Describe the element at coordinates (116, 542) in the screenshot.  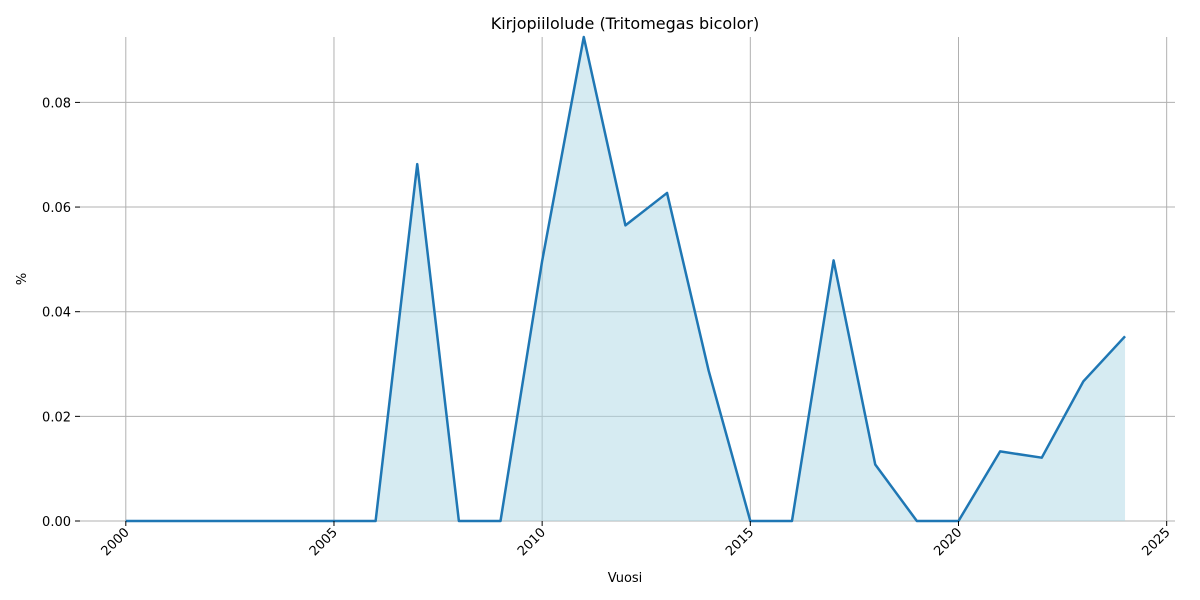
I see `x-tick-label: 2000` at that location.